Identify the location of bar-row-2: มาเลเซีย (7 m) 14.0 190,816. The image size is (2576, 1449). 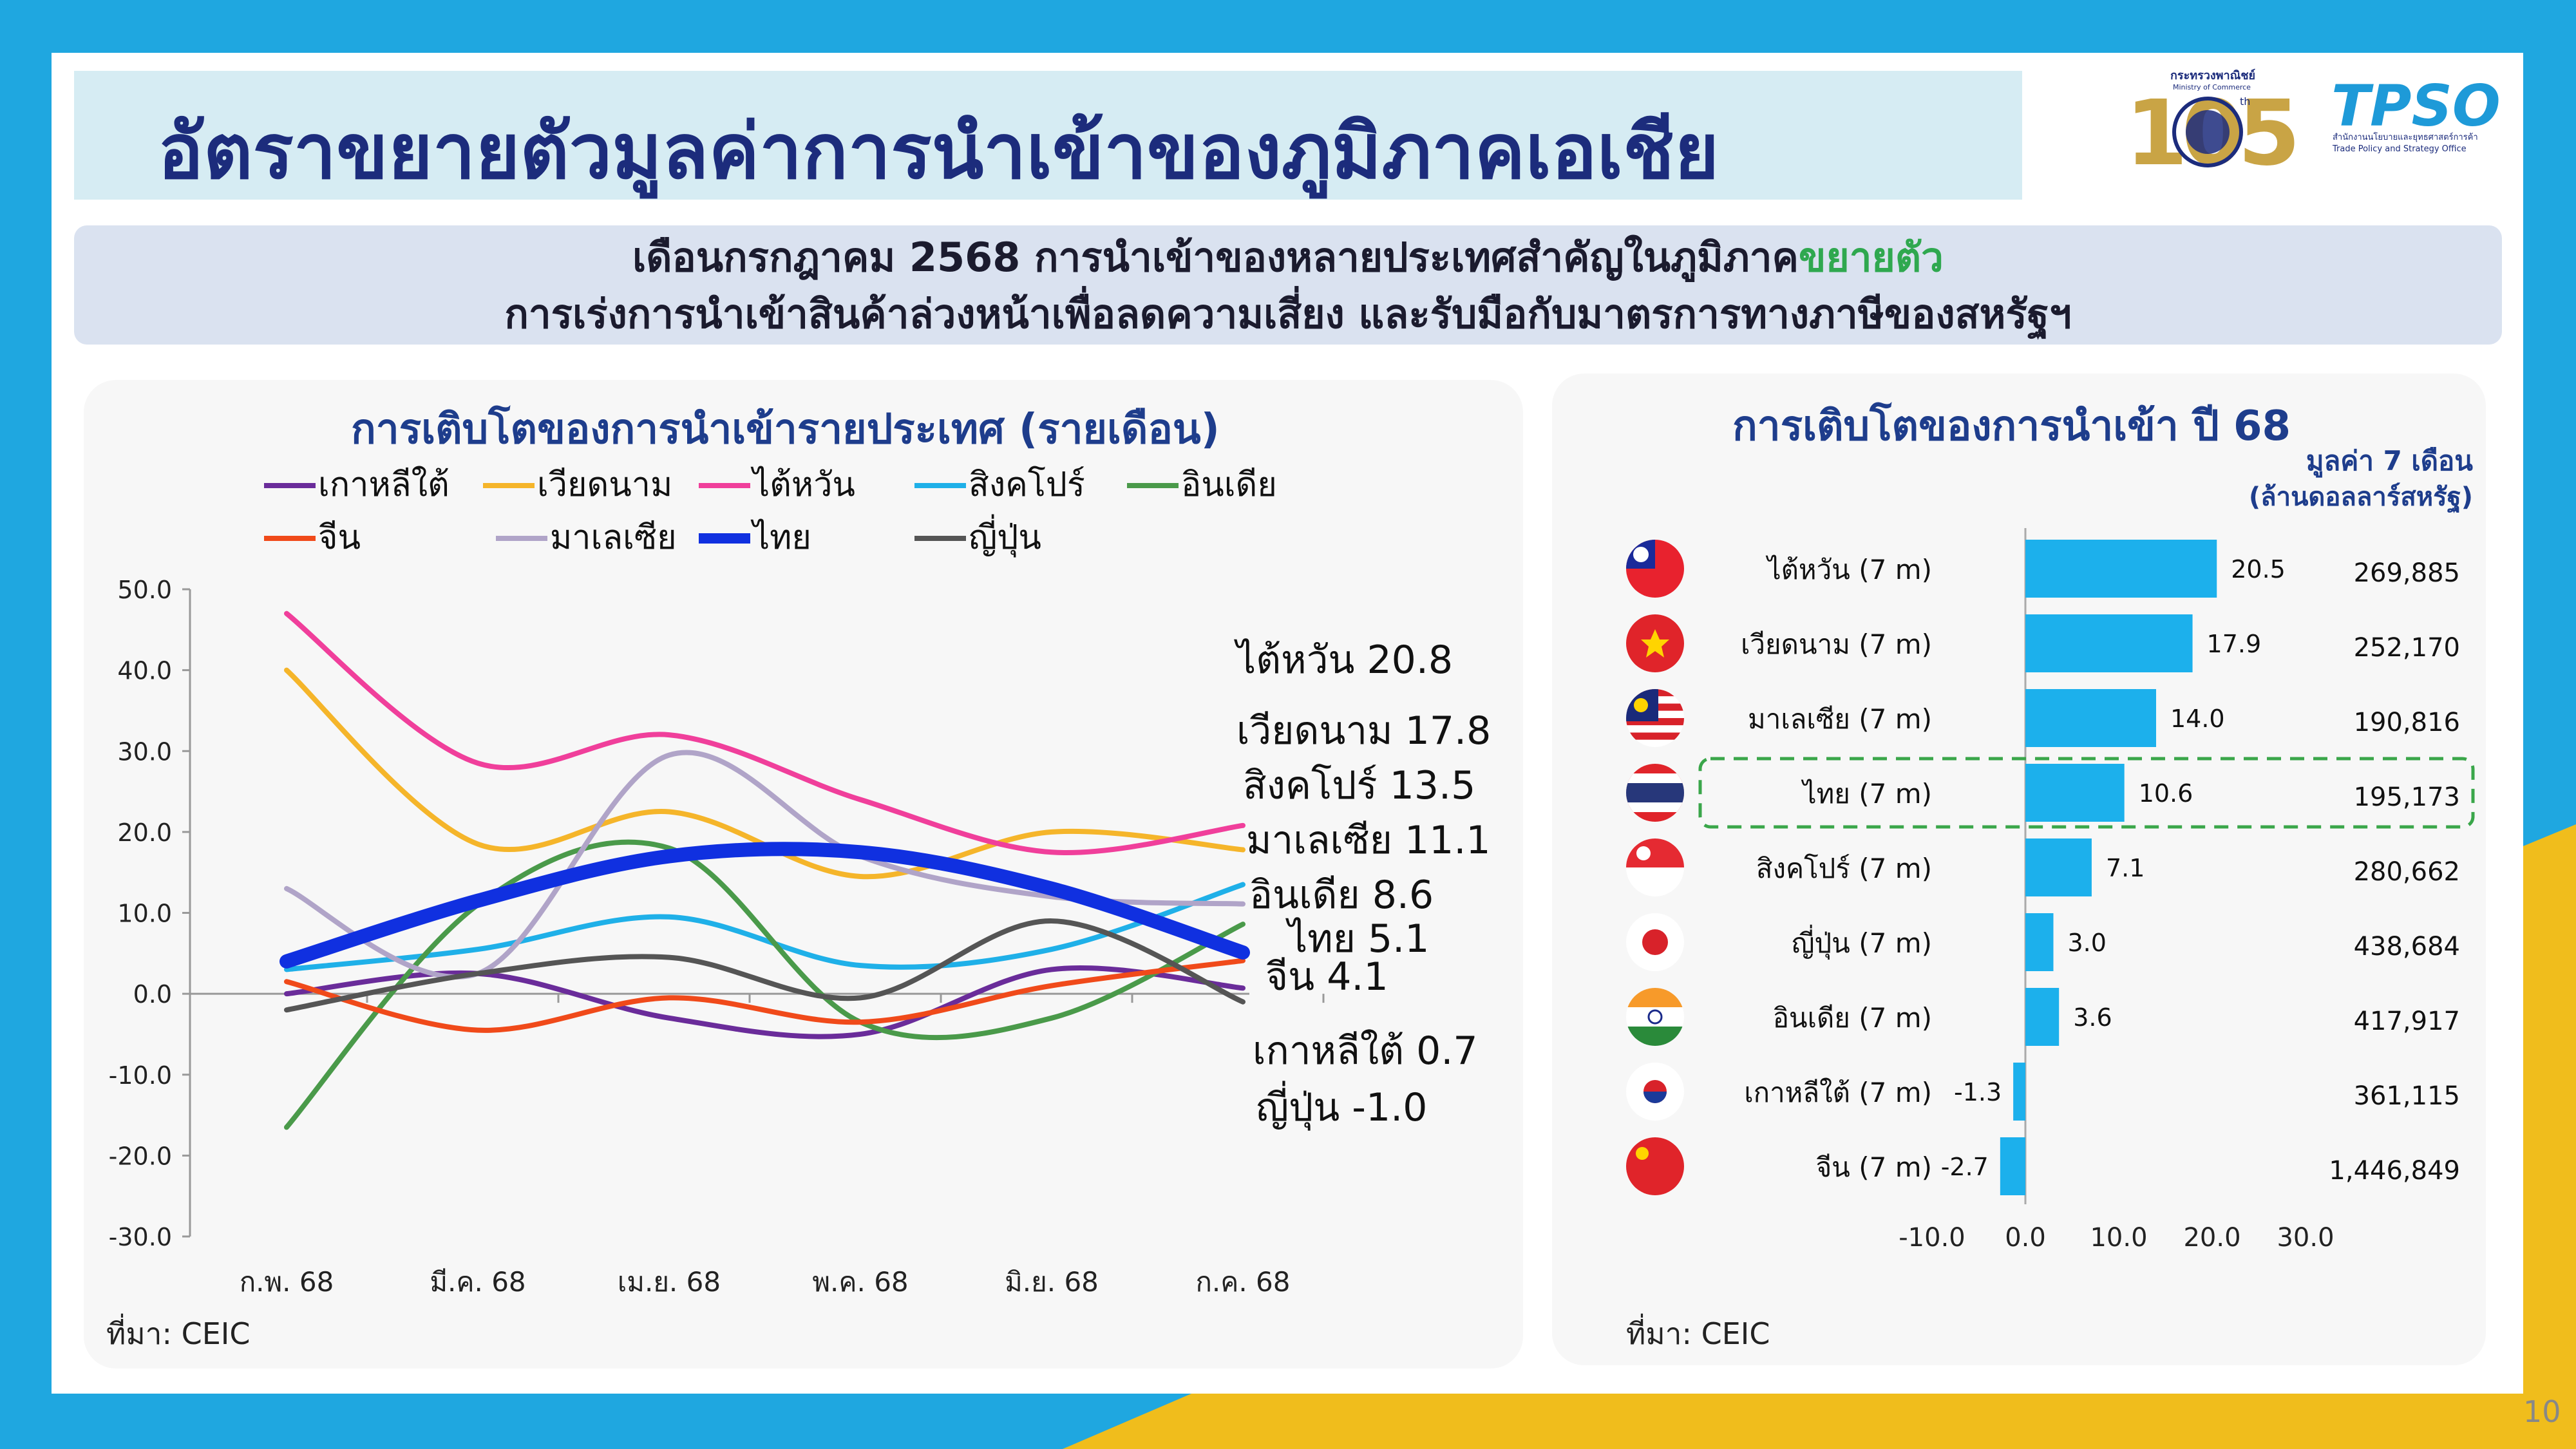
(2043, 718).